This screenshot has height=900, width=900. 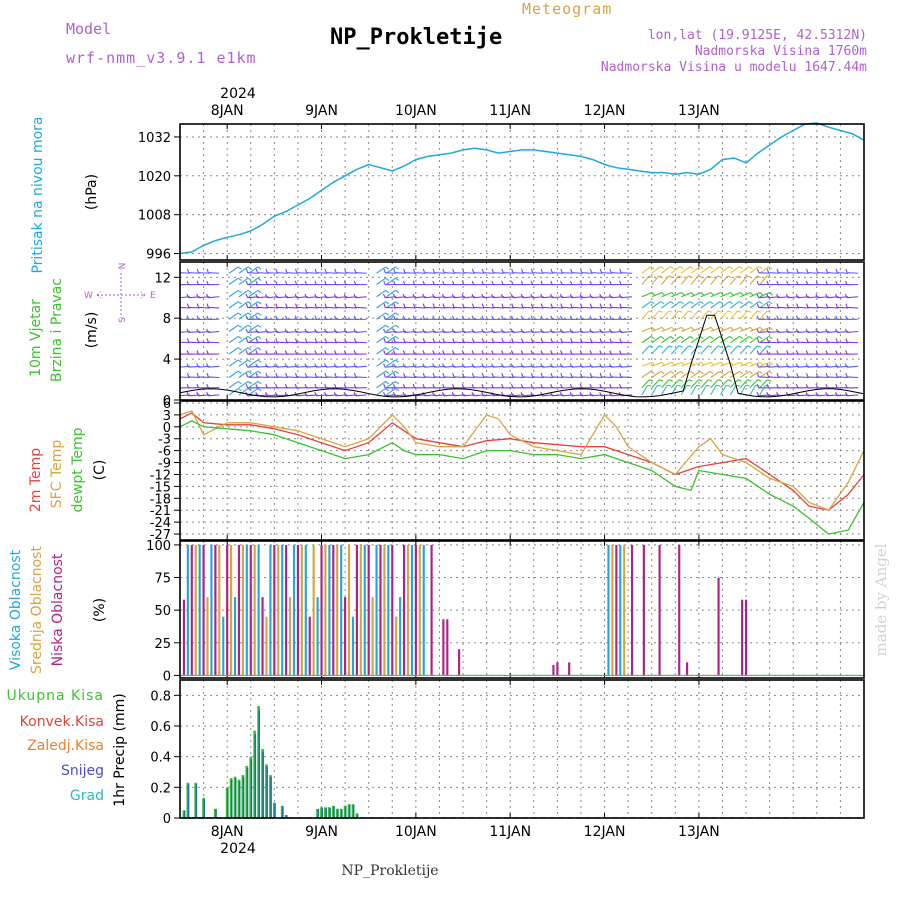 I want to click on precip-ytick-label: 0.2, so click(x=160, y=788).